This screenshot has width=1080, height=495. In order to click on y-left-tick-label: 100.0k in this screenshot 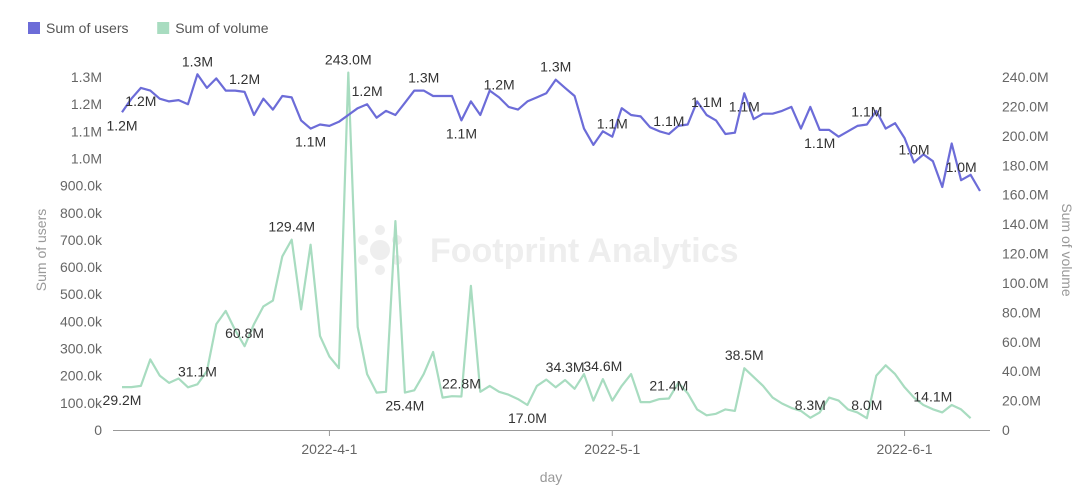, I will do `click(81, 403)`.